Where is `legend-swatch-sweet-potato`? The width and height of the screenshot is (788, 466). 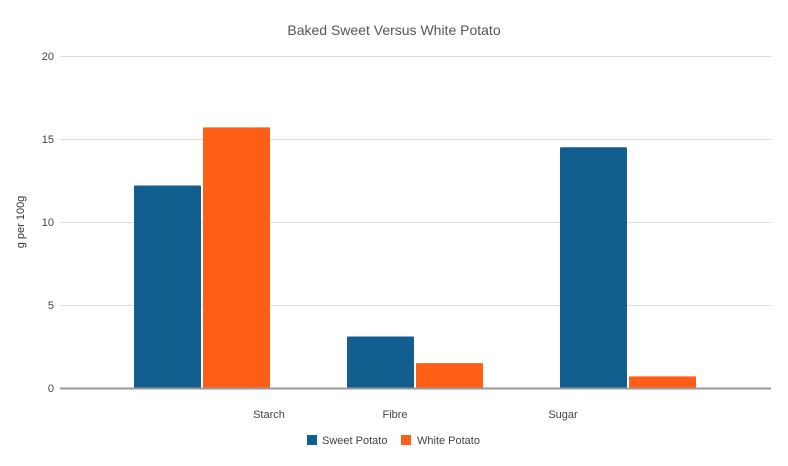 legend-swatch-sweet-potato is located at coordinates (312, 440).